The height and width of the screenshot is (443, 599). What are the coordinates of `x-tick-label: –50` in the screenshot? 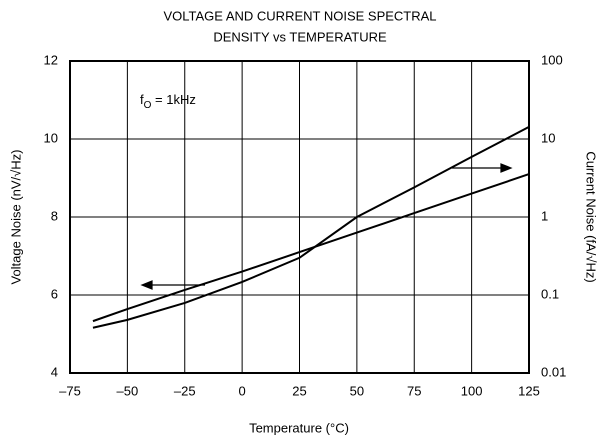 It's located at (128, 390).